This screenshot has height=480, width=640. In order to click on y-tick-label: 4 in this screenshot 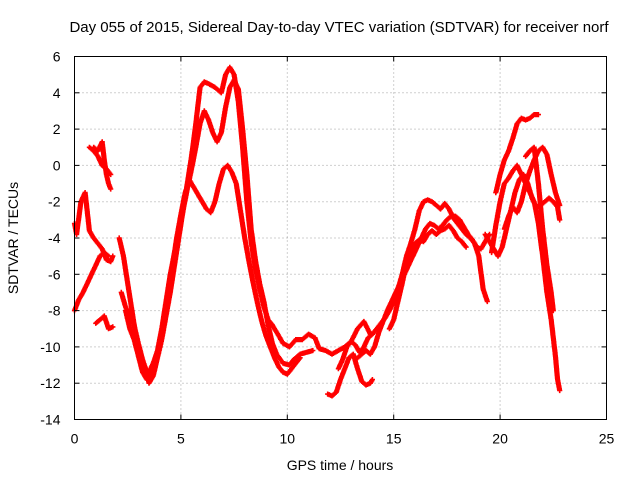, I will do `click(57, 93)`.